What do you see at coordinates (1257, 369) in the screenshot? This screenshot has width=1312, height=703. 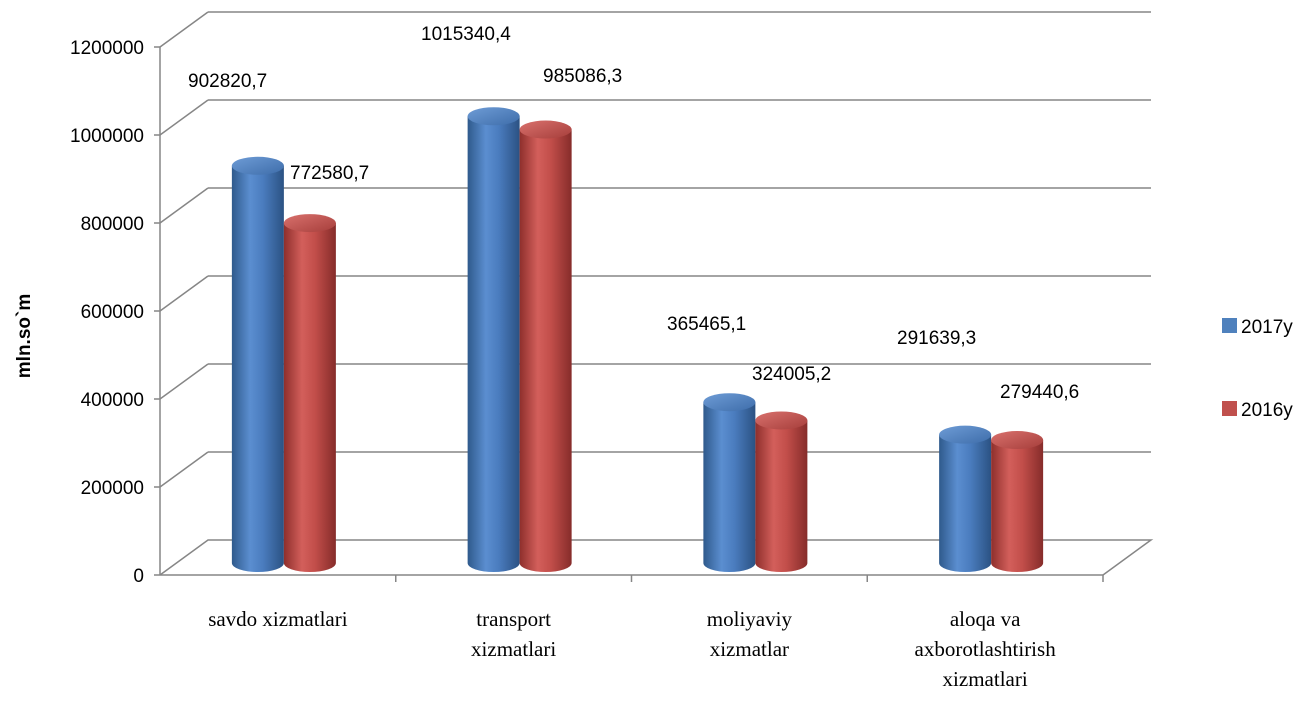 I see `legend: 2017y 2016y` at bounding box center [1257, 369].